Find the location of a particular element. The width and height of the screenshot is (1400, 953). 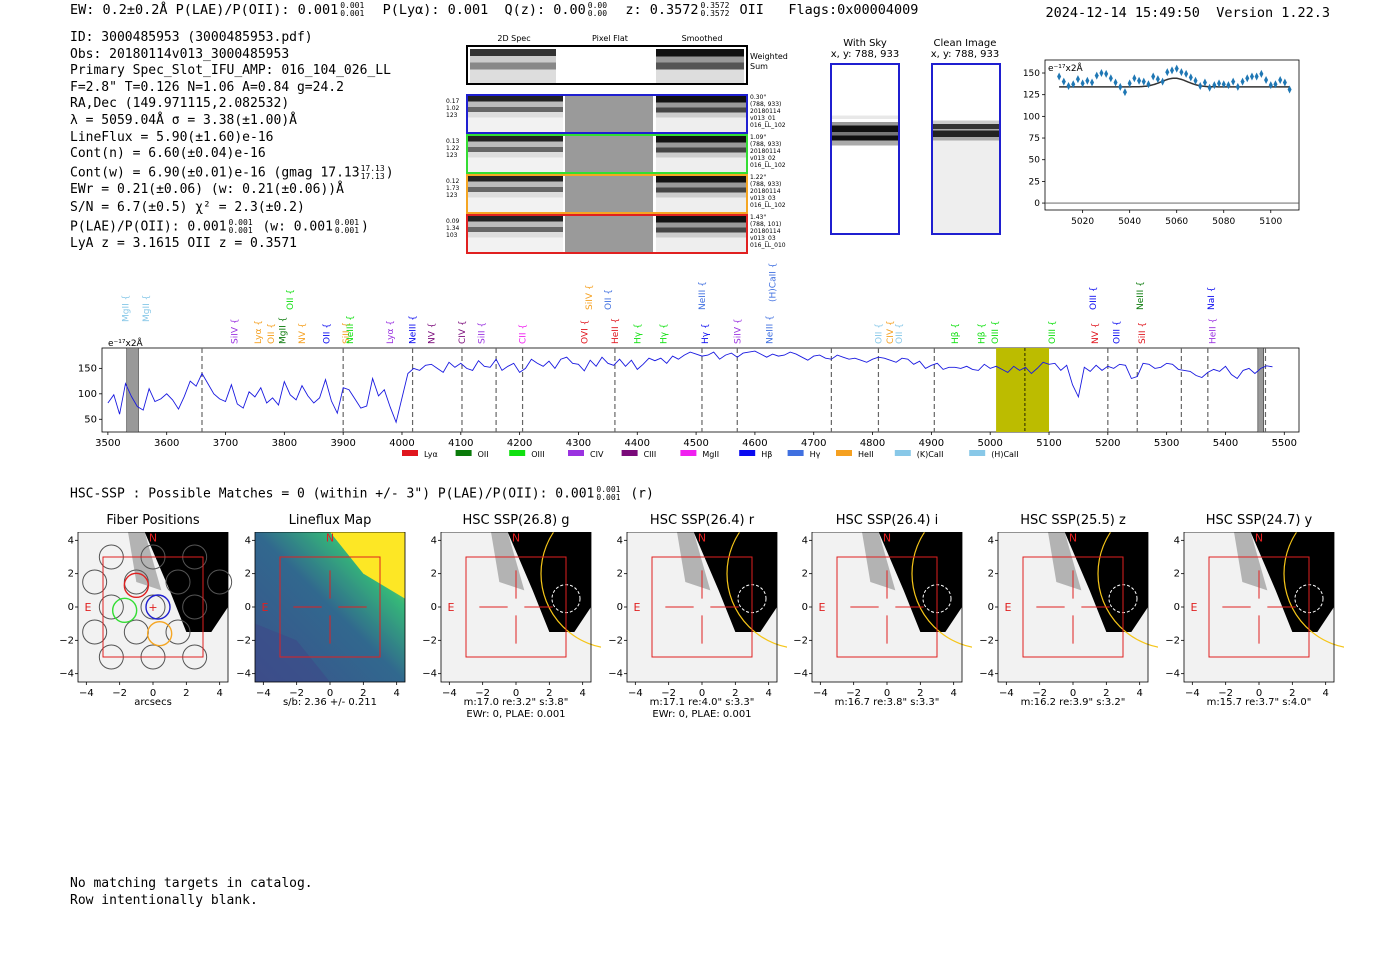

stamp-row-meta: 1.43" (788, 101) 20180114 v013_03 016_LL_010 is located at coordinates (778, 231).